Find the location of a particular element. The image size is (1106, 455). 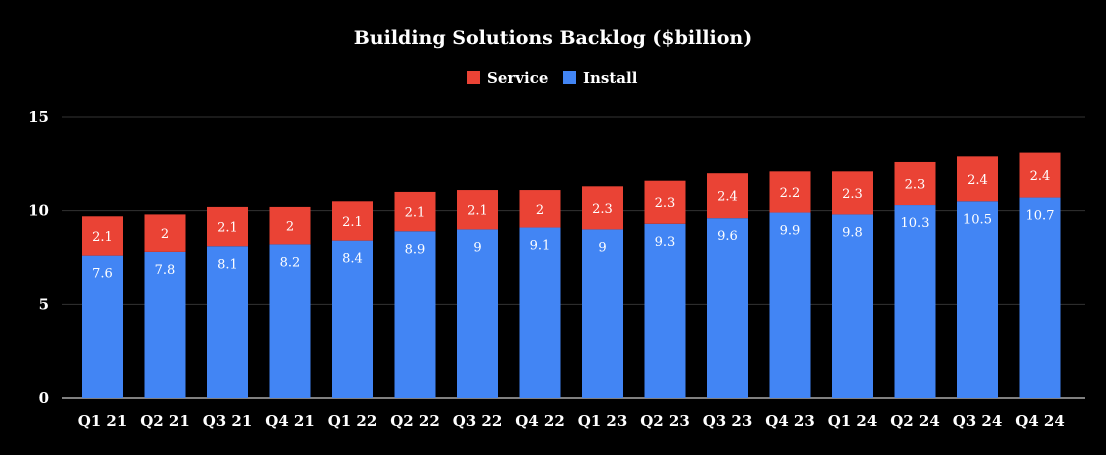

data-label-install: 8.9 is located at coordinates (415, 249).